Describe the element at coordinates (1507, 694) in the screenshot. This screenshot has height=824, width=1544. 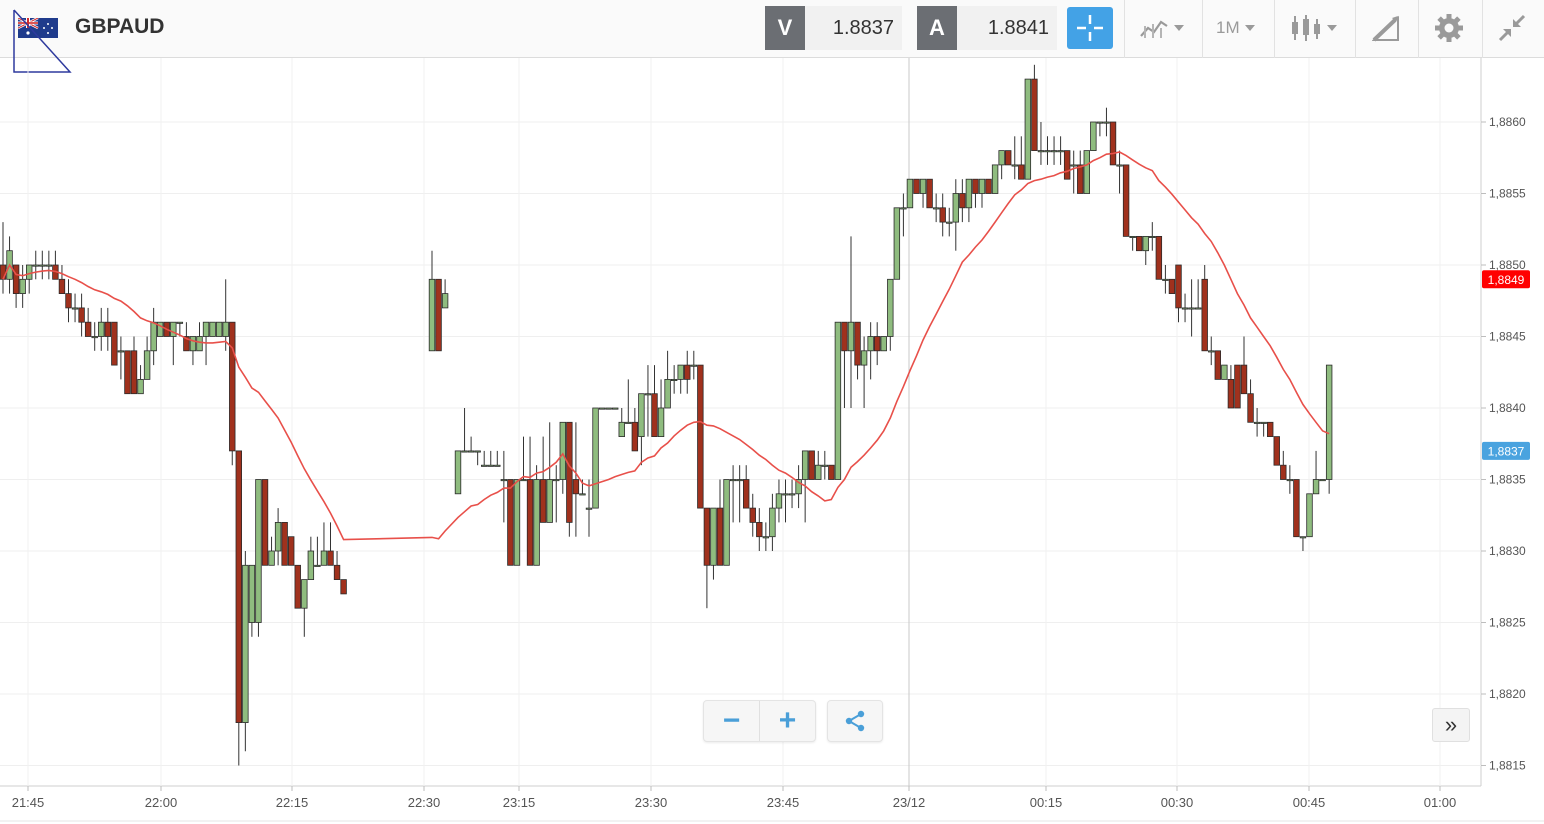
I see `y-tick-label: 1,8820` at that location.